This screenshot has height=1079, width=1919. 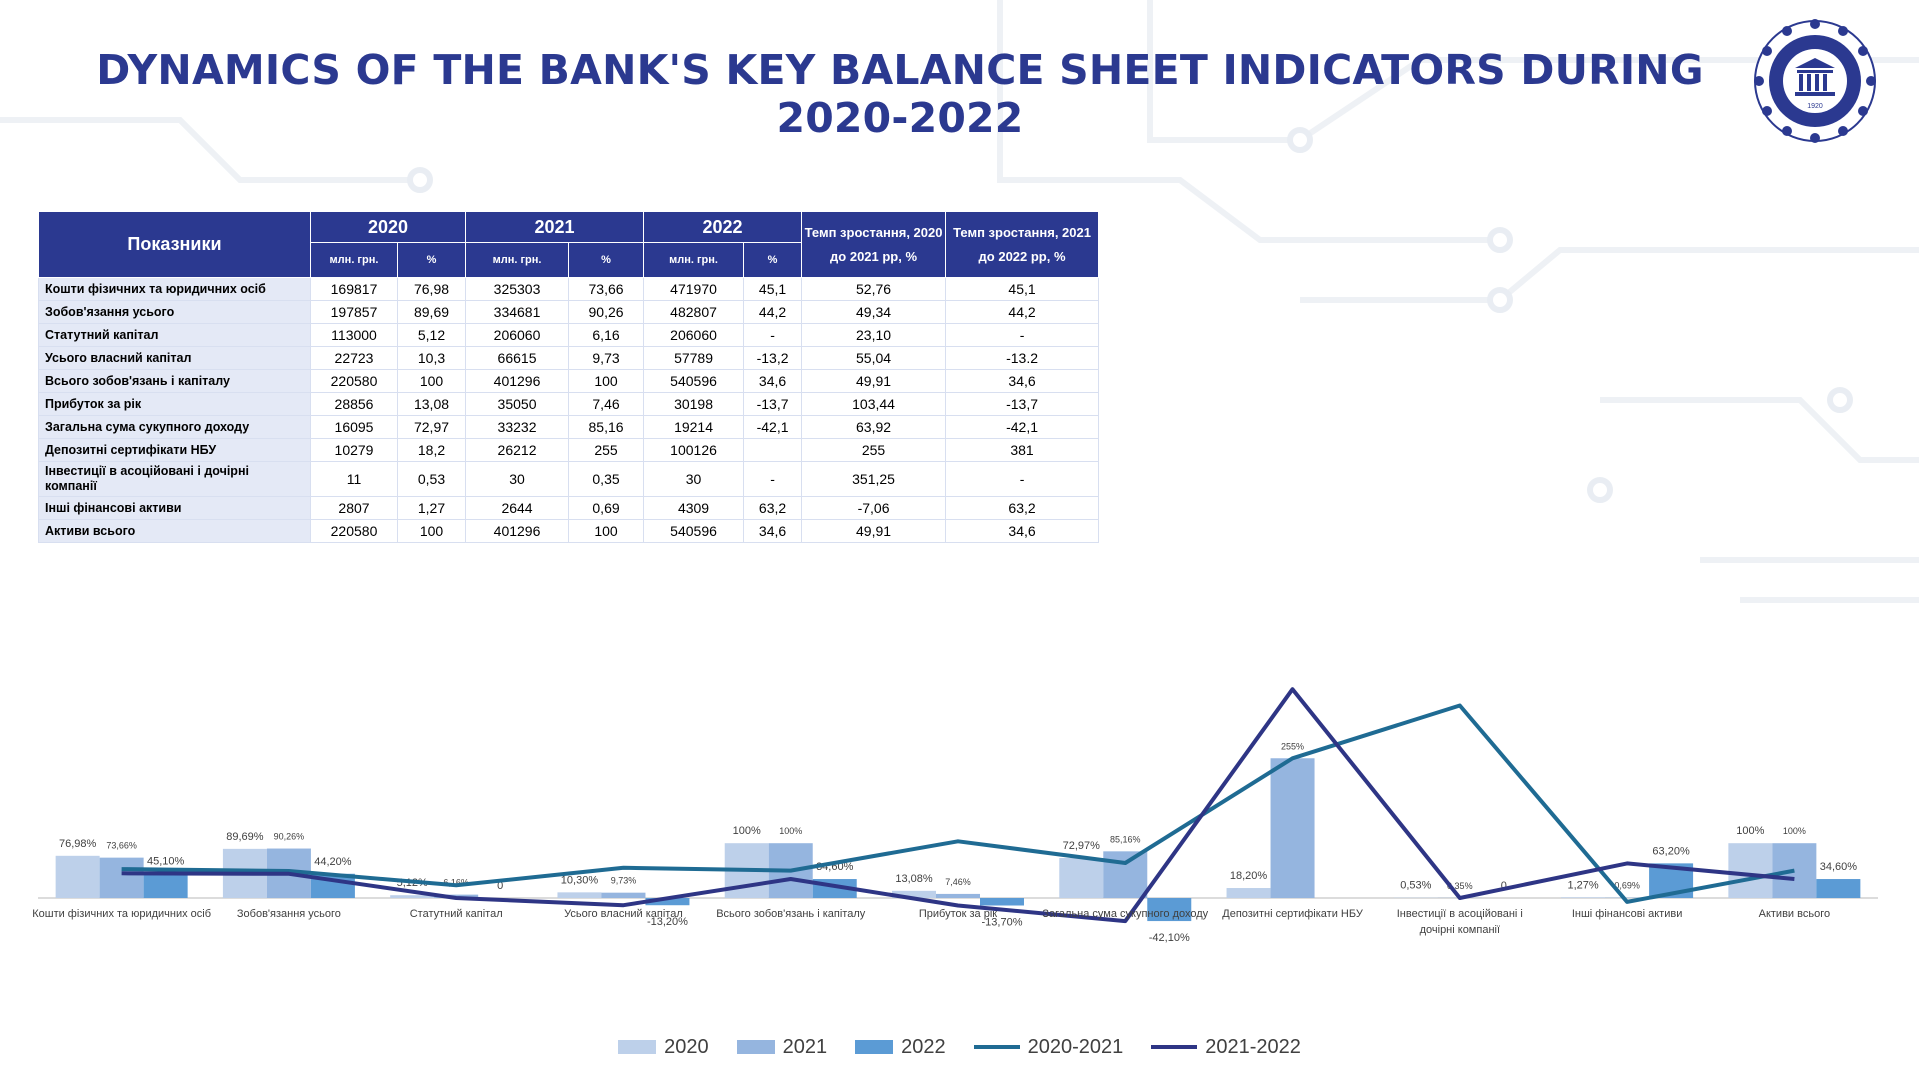 I want to click on table-cell: 2807, so click(x=354, y=508).